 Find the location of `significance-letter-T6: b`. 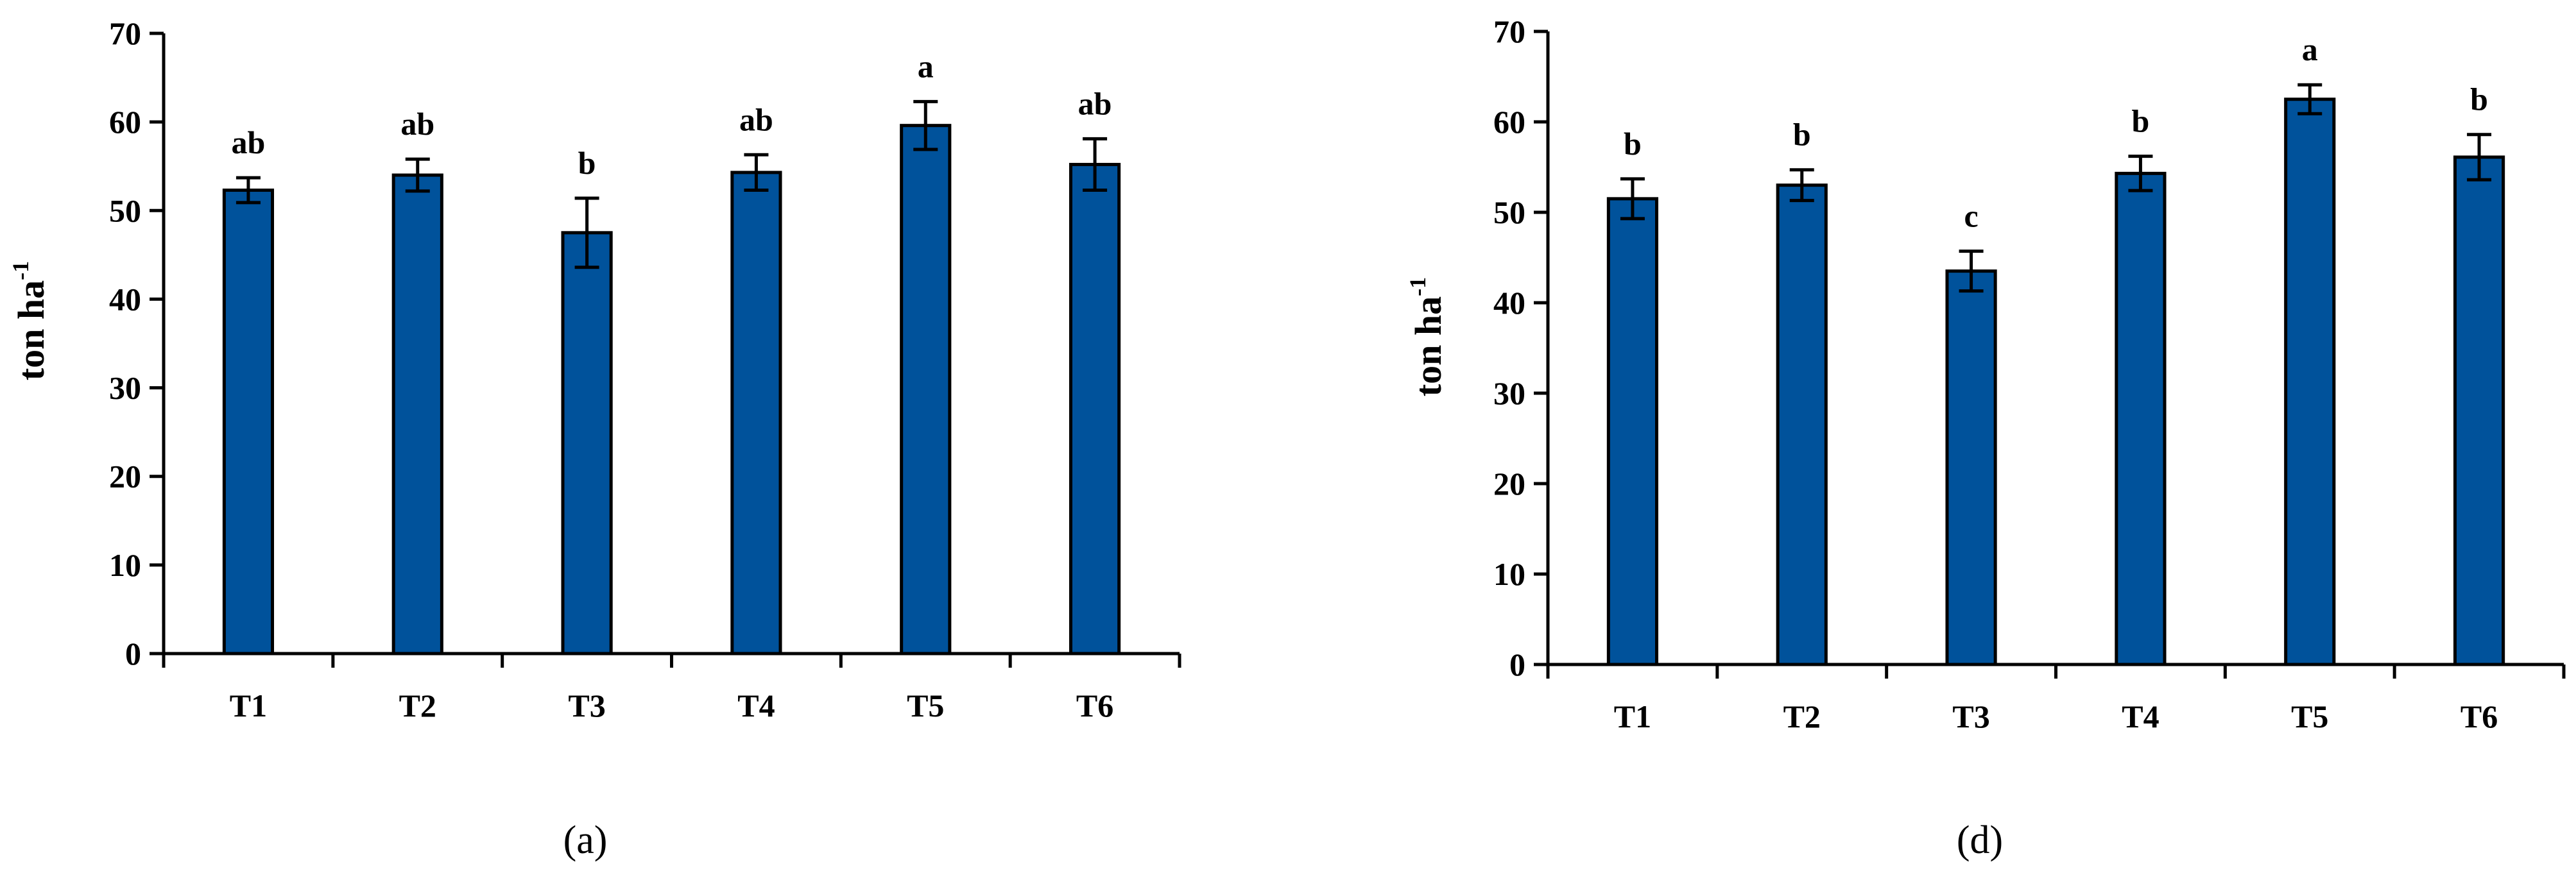

significance-letter-T6: b is located at coordinates (2479, 99).